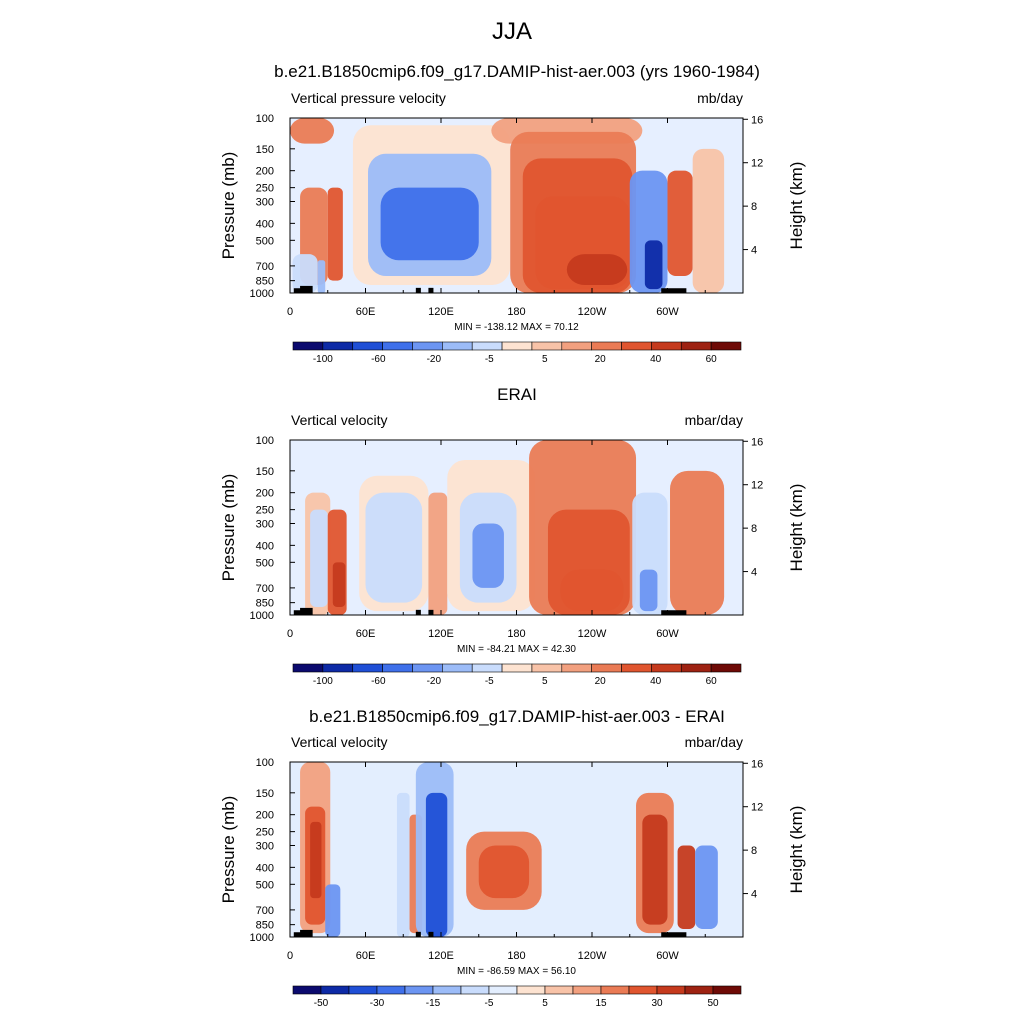 The image size is (1024, 1024). Describe the element at coordinates (713, 1003) in the screenshot. I see `colorbar-label: 50` at that location.